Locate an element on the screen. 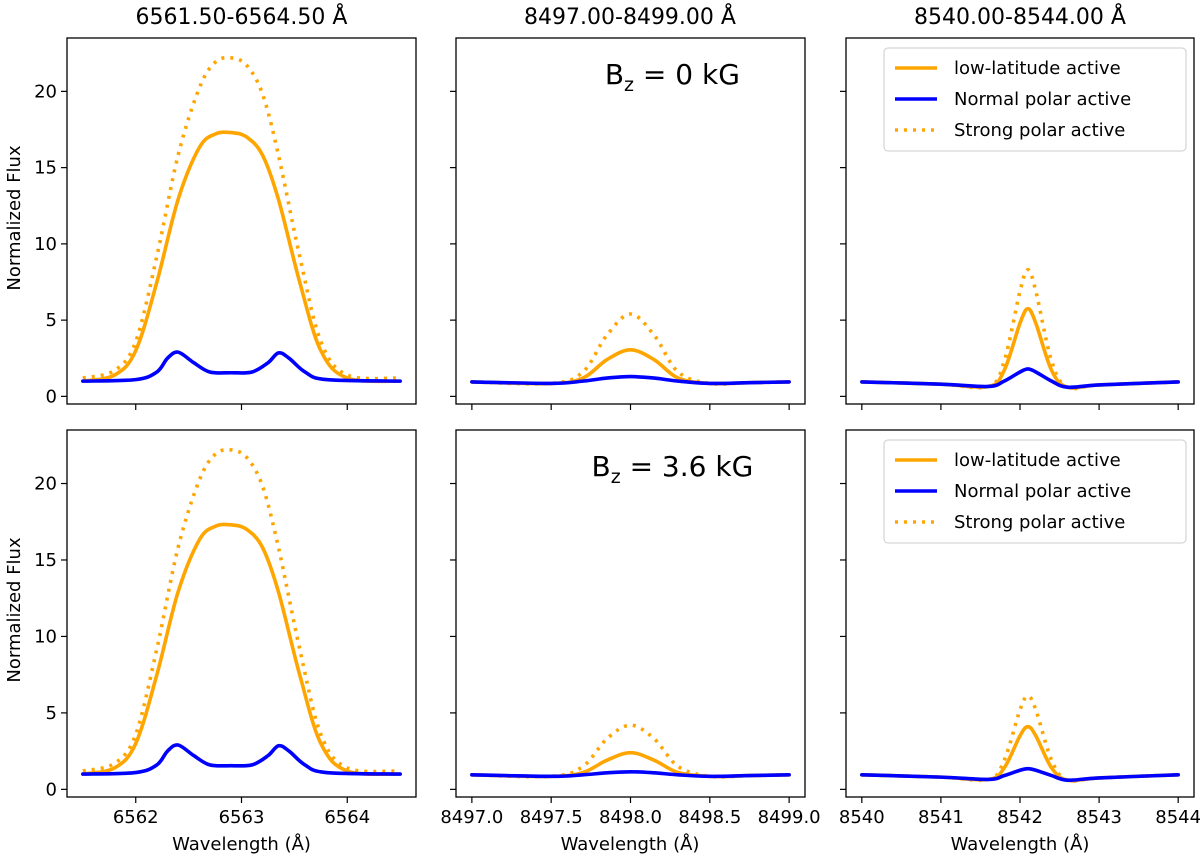  column-title-halpha: 6561.50-6564.50 Å is located at coordinates (242, 16).